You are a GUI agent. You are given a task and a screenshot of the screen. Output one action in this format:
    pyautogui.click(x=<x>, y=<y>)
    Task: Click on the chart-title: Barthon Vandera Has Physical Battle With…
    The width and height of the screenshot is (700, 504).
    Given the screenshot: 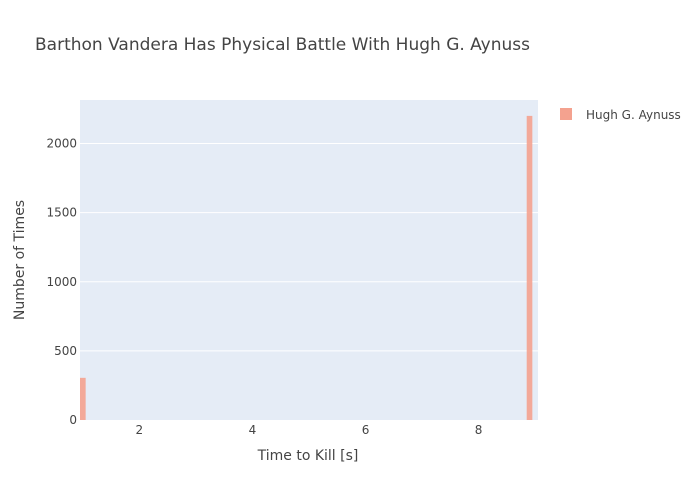 What is the action you would take?
    pyautogui.click(x=282, y=45)
    